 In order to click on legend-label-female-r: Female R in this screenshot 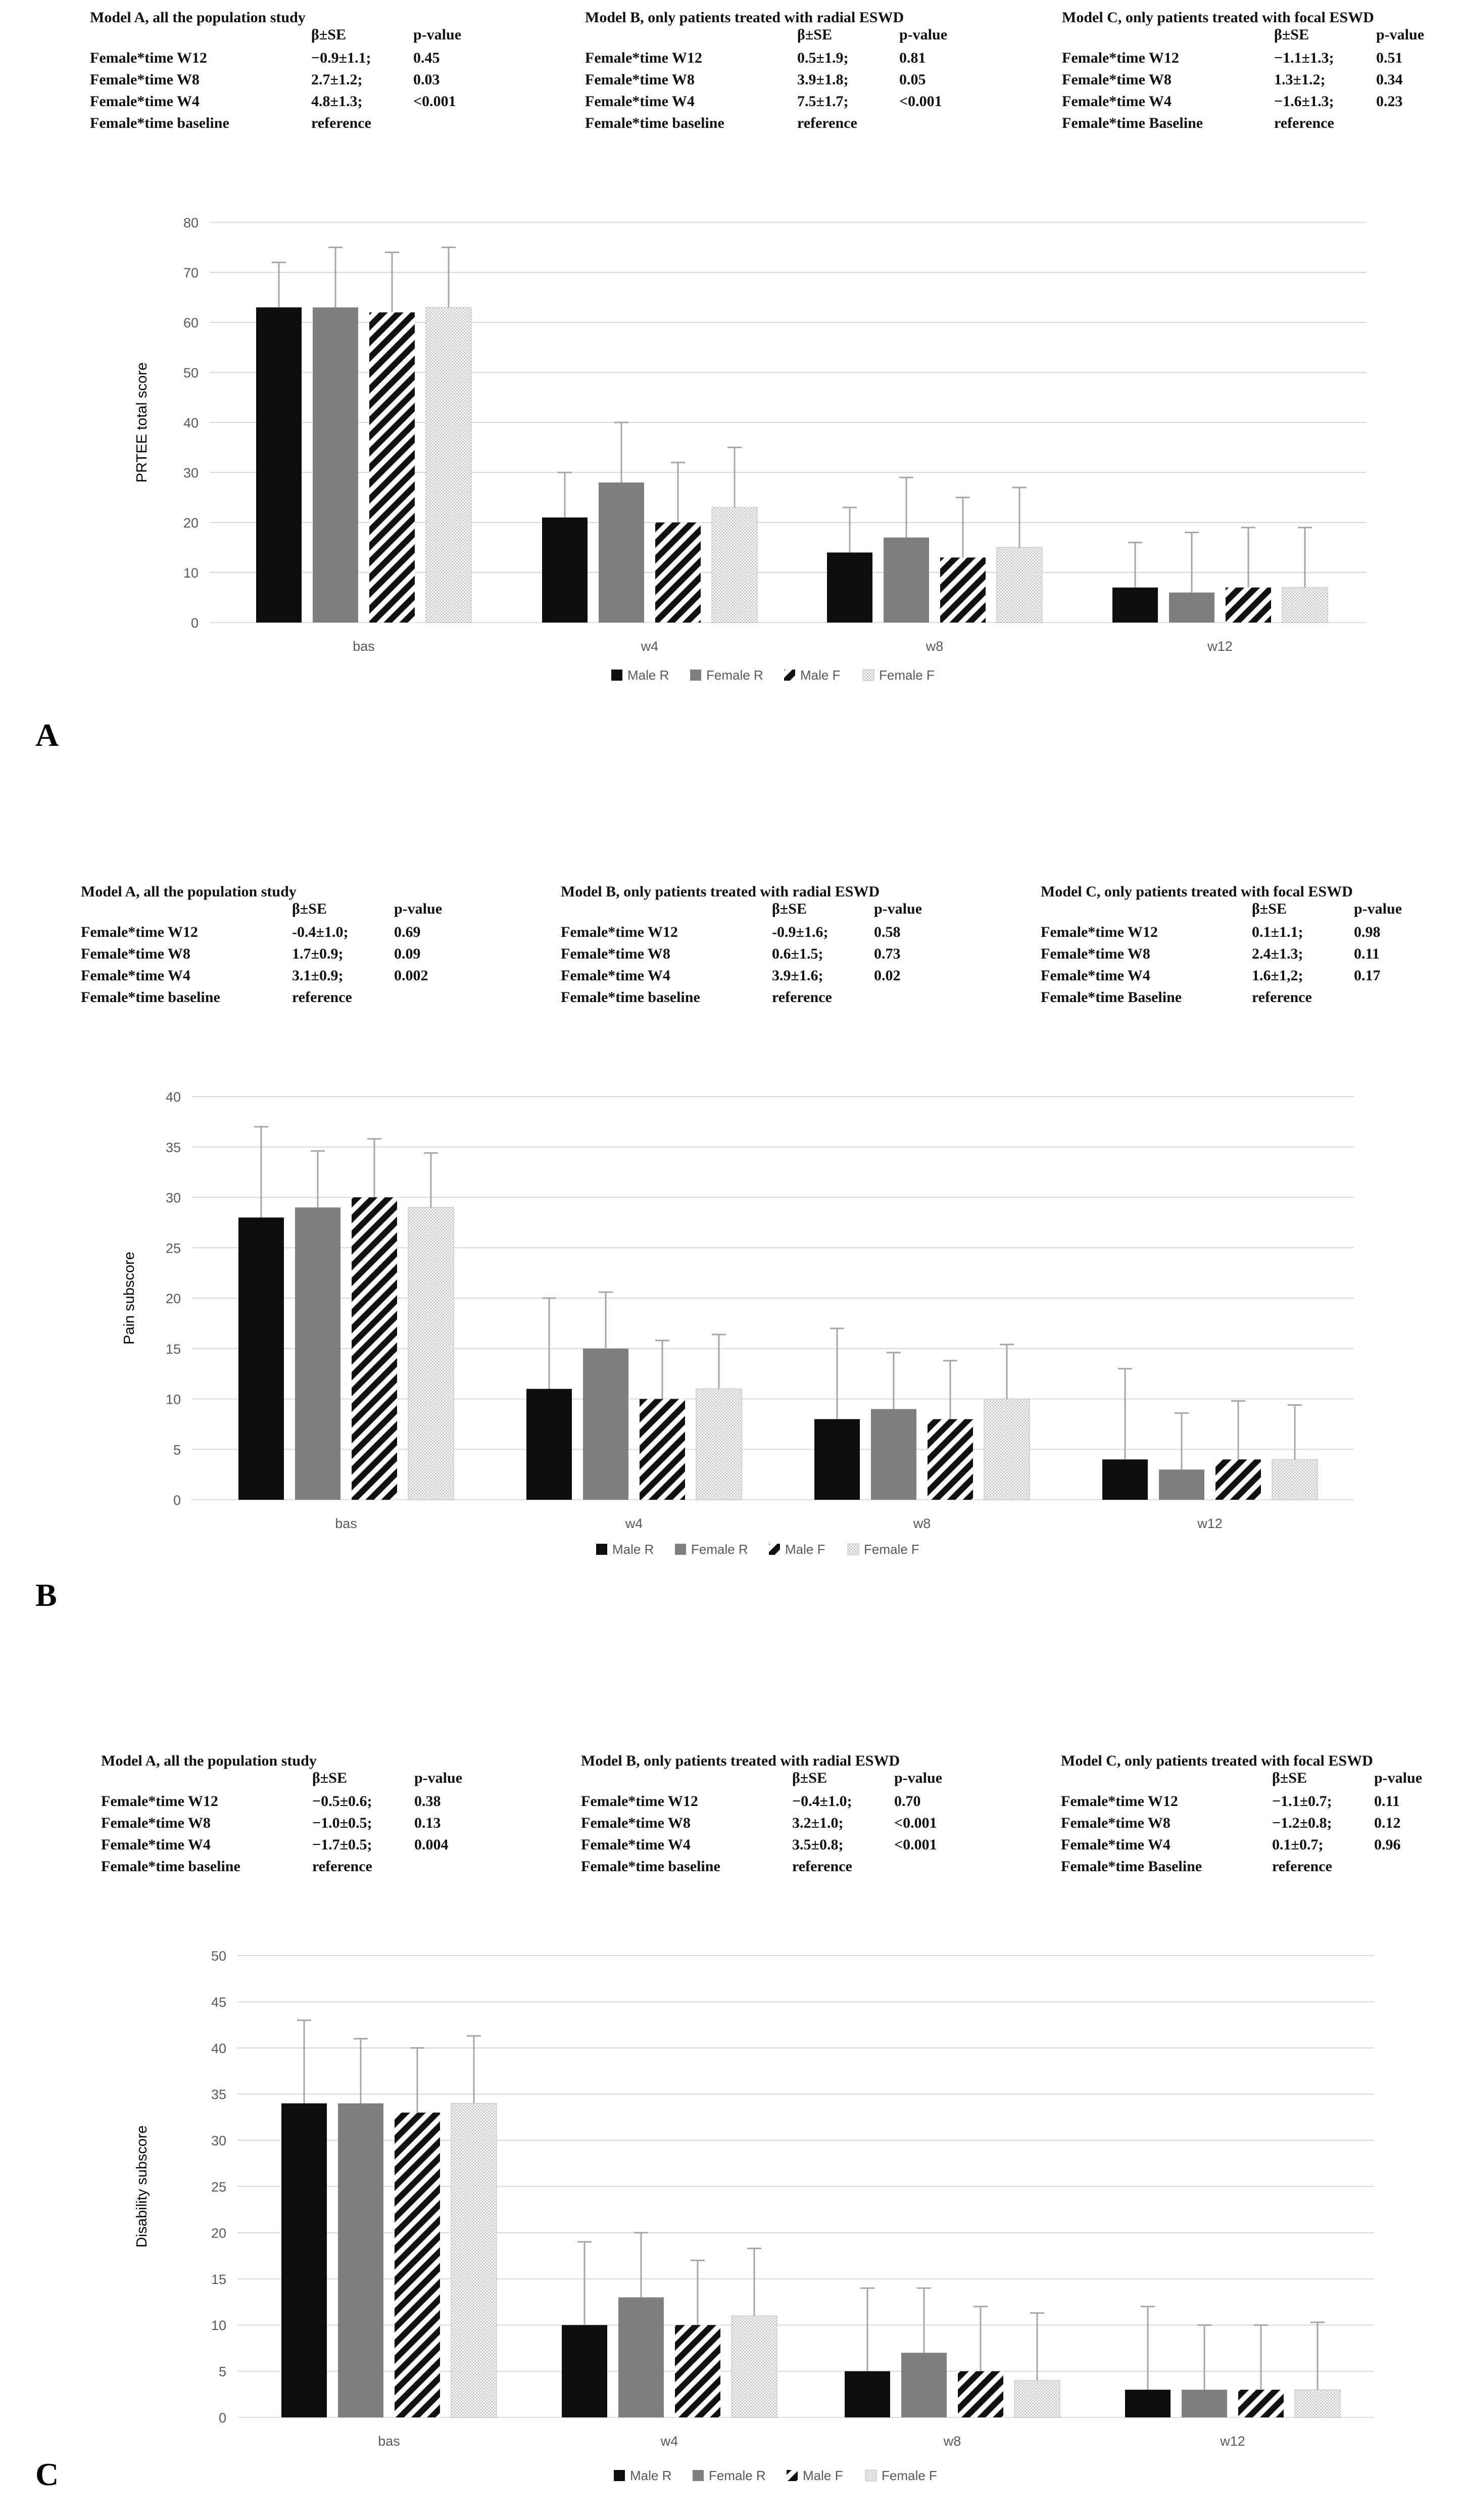, I will do `click(737, 2476)`.